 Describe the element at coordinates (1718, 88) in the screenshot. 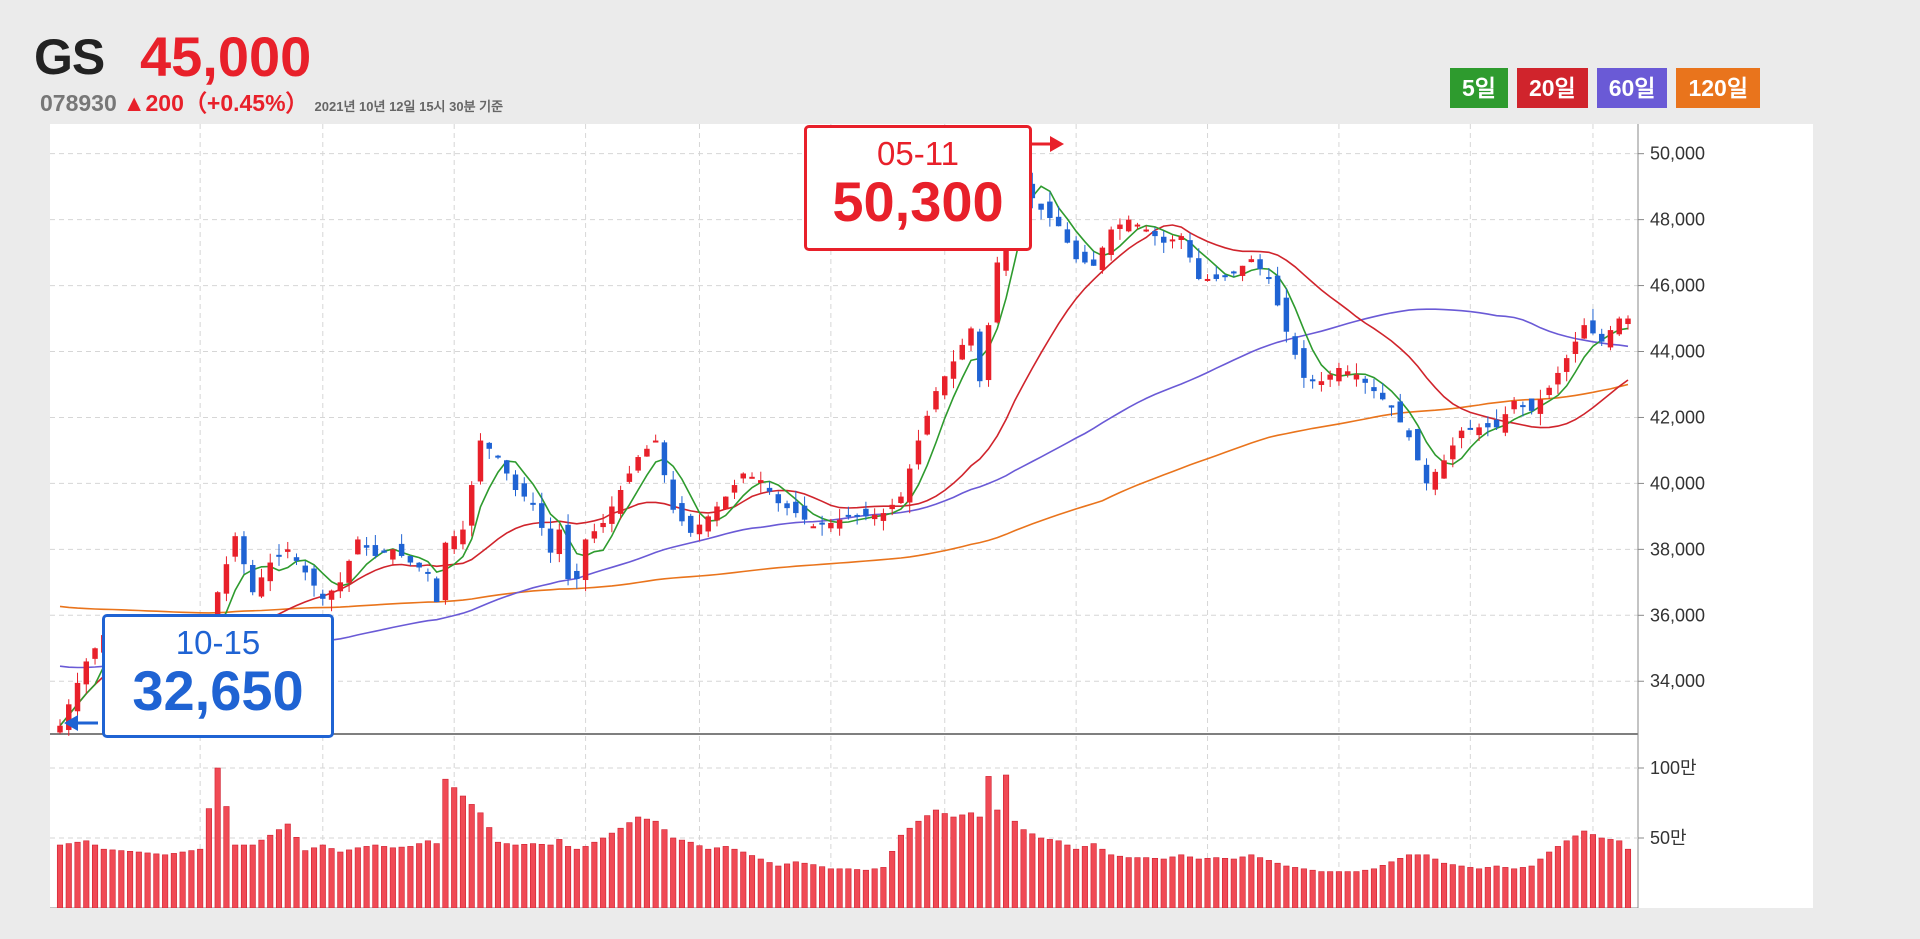

I see `legend-120day: 120일` at that location.